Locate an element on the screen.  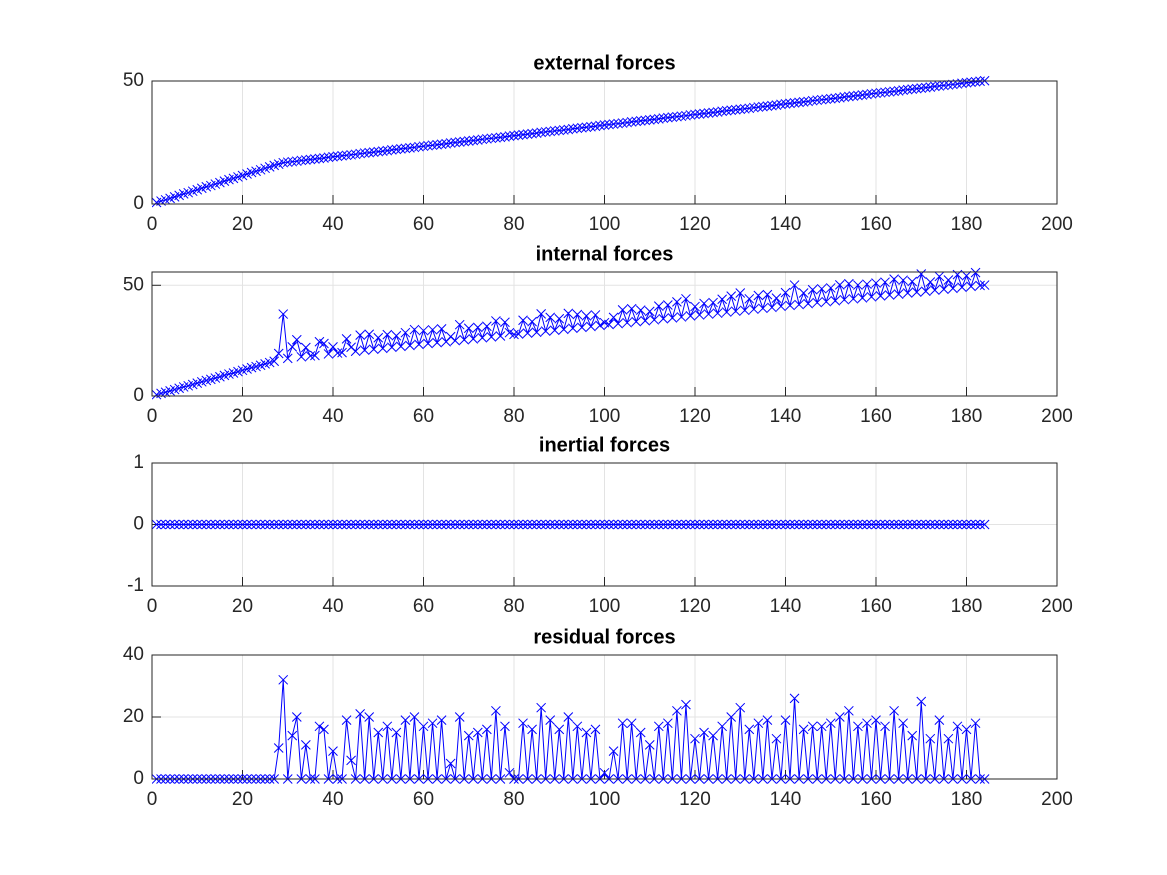
y-tick-label: 20 is located at coordinates (133, 716).